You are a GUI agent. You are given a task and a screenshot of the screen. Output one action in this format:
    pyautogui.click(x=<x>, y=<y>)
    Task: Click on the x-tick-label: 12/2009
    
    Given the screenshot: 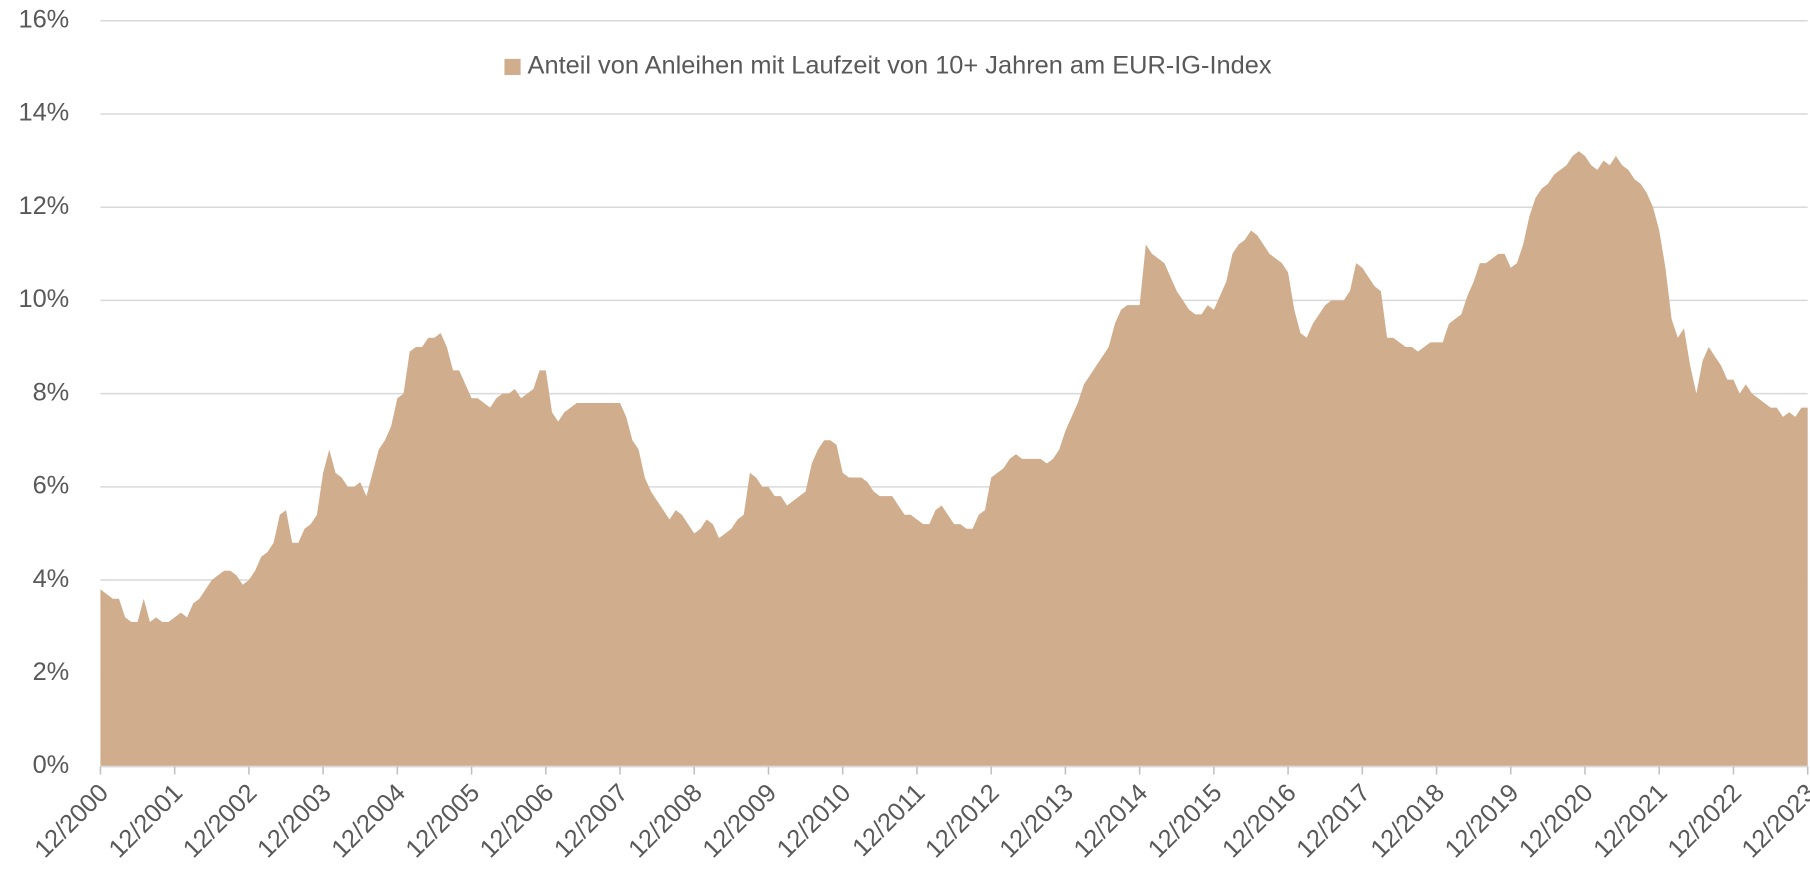 What is the action you would take?
    pyautogui.click(x=739, y=821)
    